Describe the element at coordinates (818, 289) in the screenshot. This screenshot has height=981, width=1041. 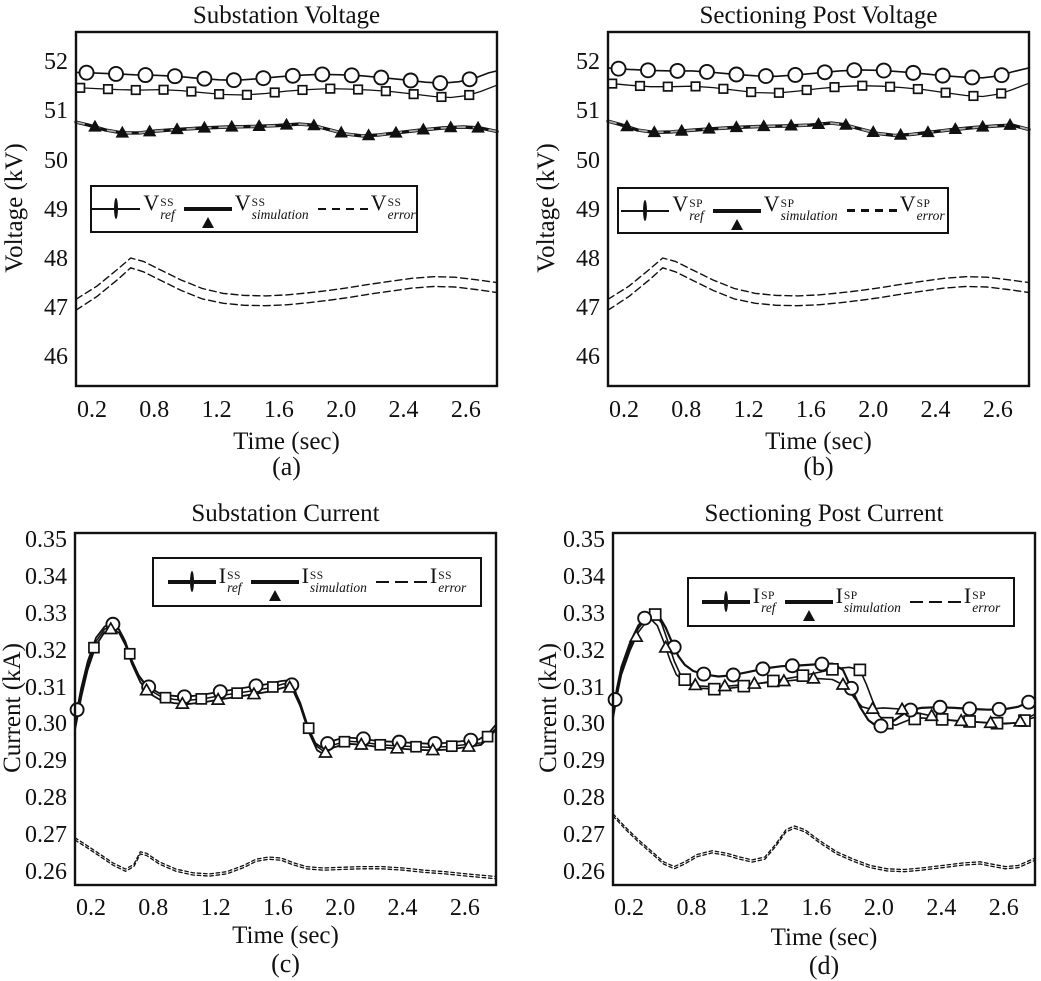
I see `series-line-v-error-lower` at that location.